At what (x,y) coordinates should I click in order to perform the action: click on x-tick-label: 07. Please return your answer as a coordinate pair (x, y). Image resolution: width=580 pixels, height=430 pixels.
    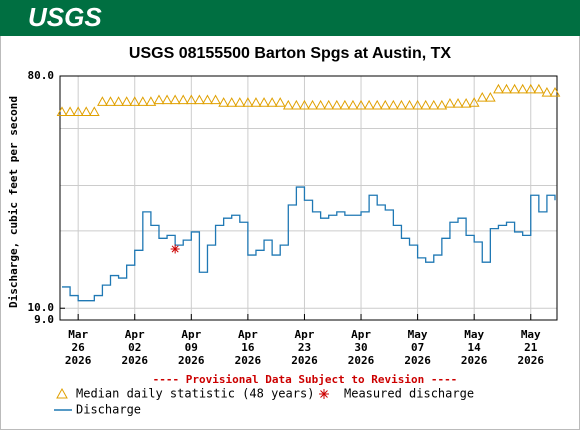
    Looking at the image, I should click on (417, 347).